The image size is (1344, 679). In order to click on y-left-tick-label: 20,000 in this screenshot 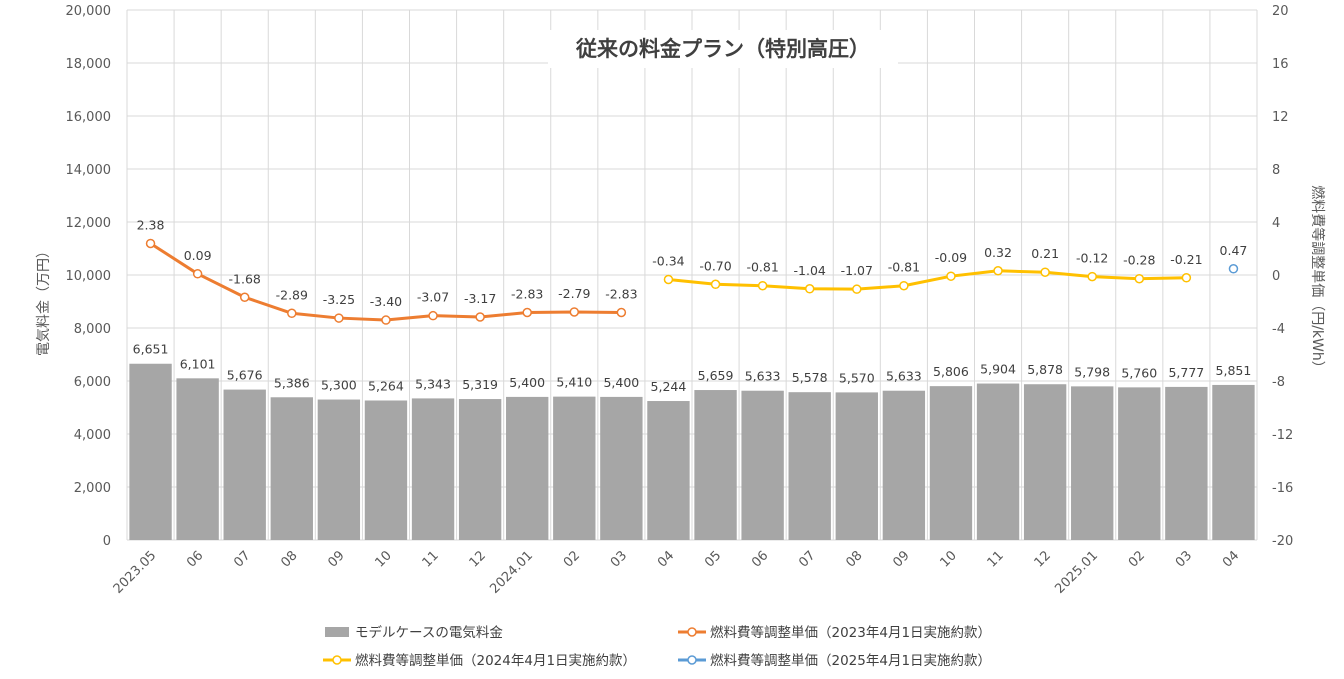, I will do `click(89, 11)`.